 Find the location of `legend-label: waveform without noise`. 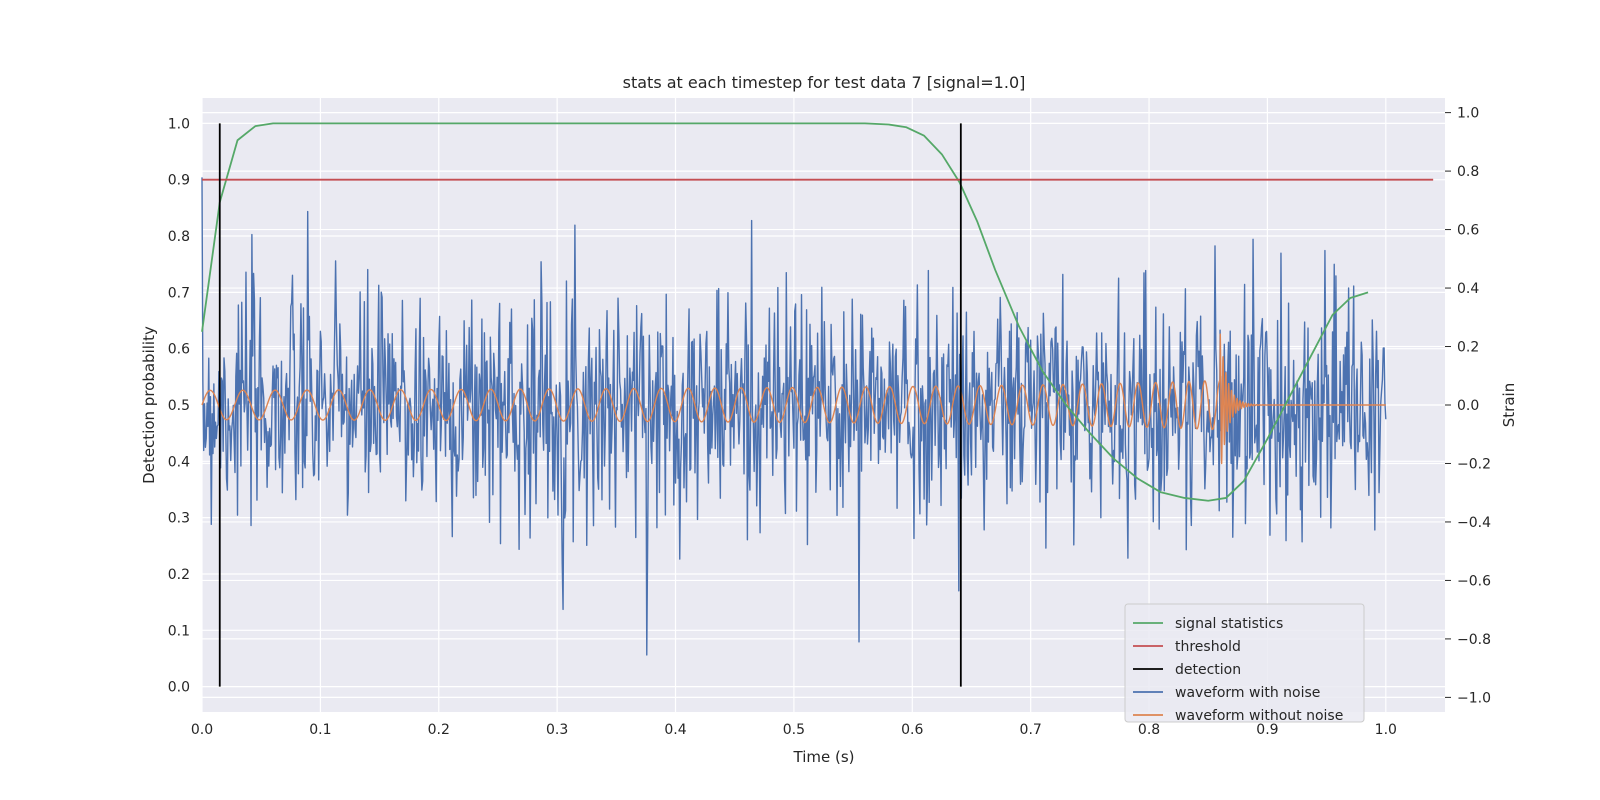

legend-label: waveform without noise is located at coordinates (1259, 716).